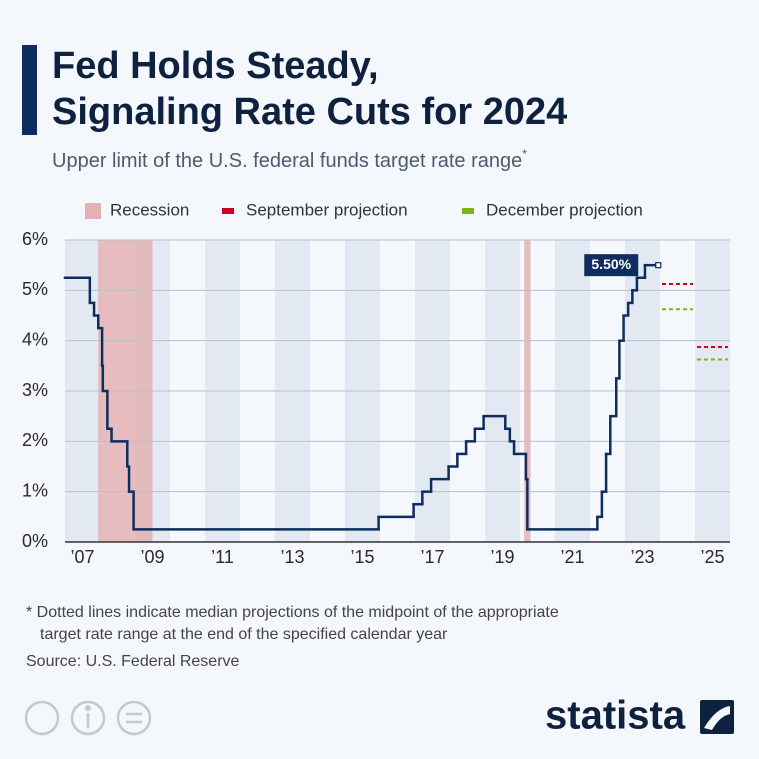 The height and width of the screenshot is (759, 759). I want to click on chart-title: Signaling Rate Cuts for 2024, so click(309, 112).